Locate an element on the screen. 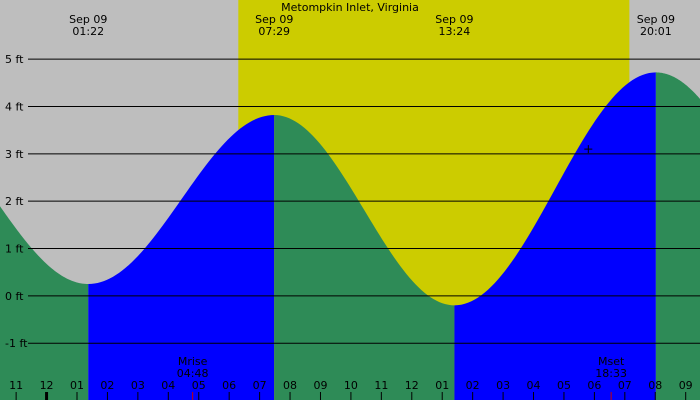  moon-event-time: 04:48 is located at coordinates (193, 373).